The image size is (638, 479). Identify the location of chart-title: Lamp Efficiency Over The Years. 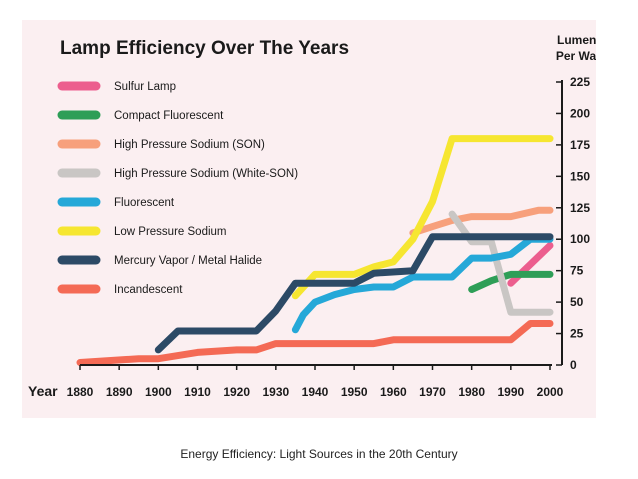
(204, 48).